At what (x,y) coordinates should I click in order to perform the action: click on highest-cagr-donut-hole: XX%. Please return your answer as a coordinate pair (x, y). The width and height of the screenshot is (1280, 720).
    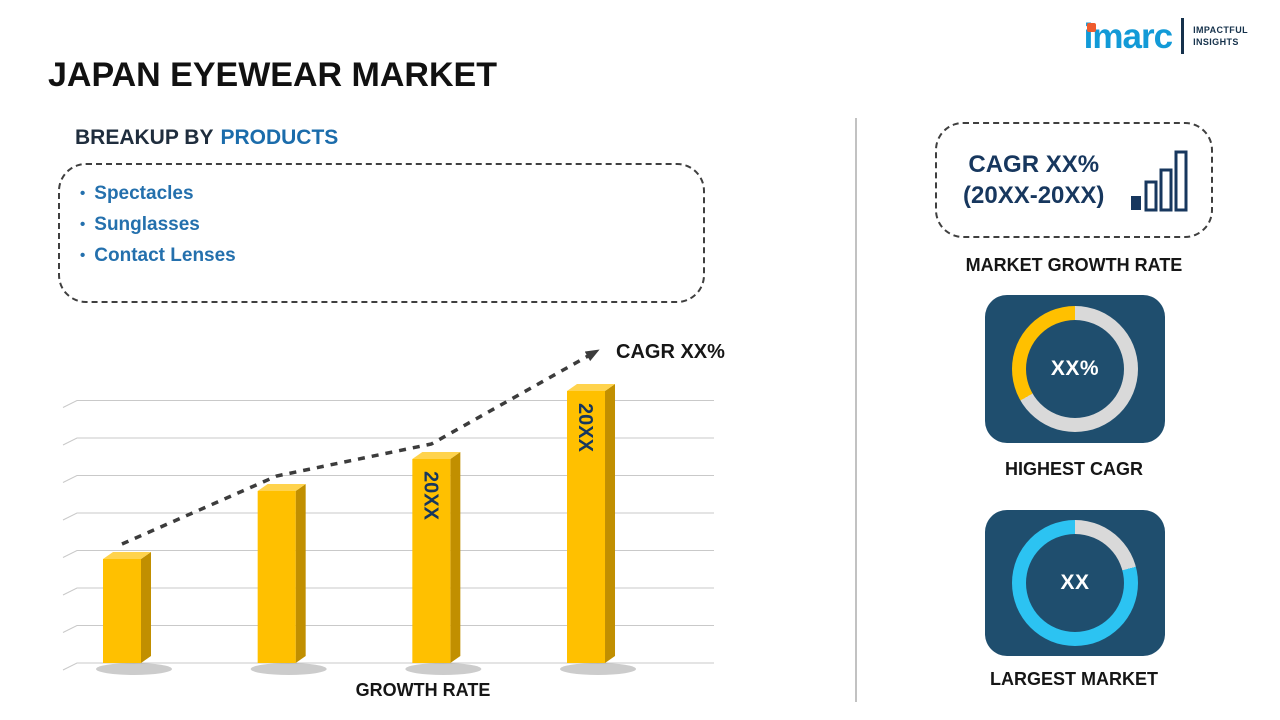
    Looking at the image, I should click on (1075, 369).